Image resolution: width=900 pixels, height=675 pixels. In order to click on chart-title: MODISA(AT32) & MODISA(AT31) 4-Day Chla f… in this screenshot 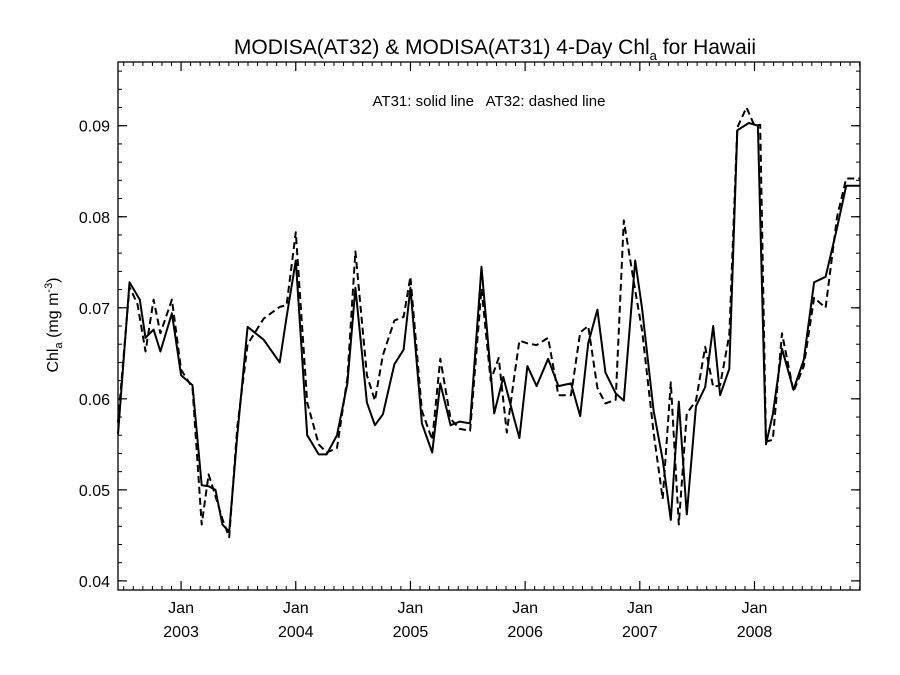, I will do `click(495, 49)`.